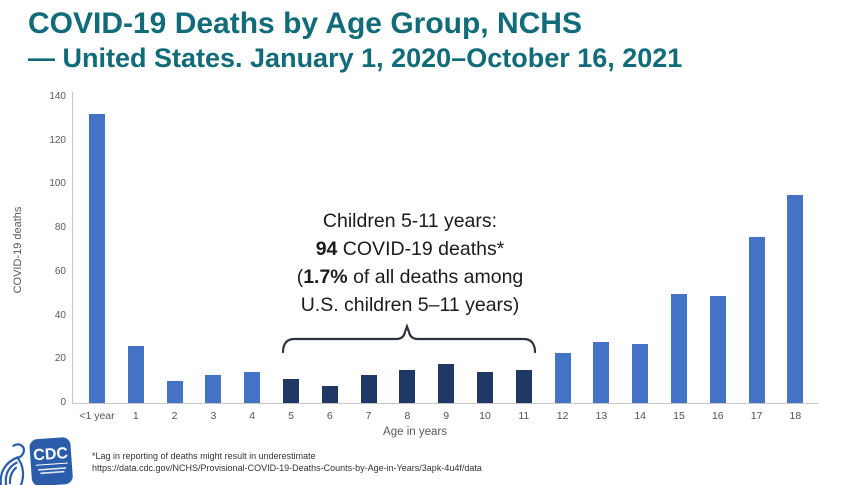 Image resolution: width=850 pixels, height=485 pixels. Describe the element at coordinates (485, 416) in the screenshot. I see `x-tick-label-10: 10` at that location.